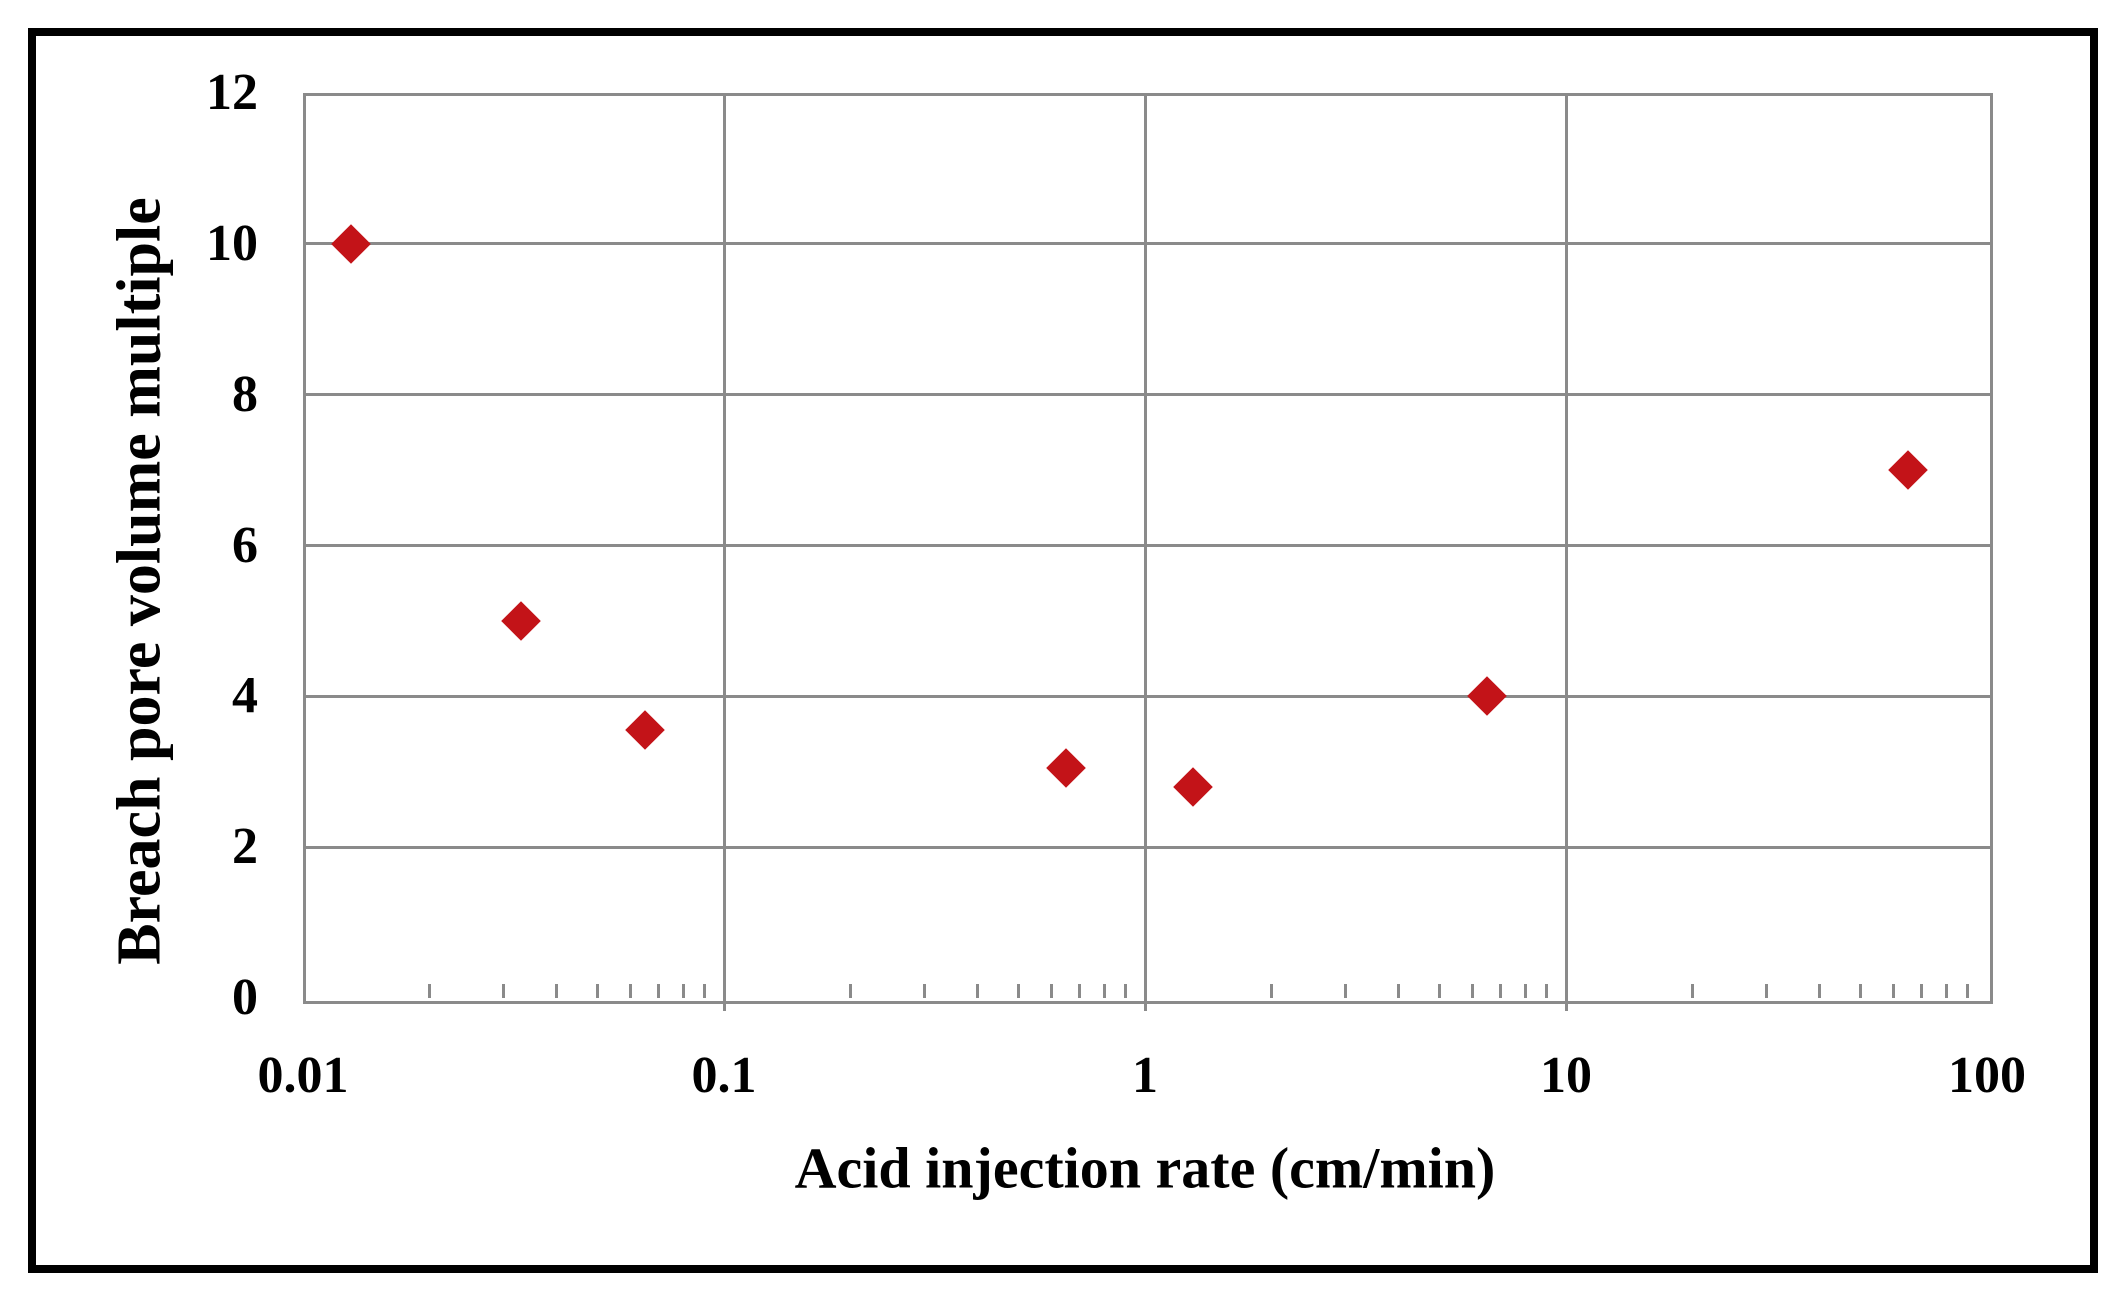 The height and width of the screenshot is (1303, 2128). What do you see at coordinates (245, 545) in the screenshot?
I see `y-tick-label: 6` at bounding box center [245, 545].